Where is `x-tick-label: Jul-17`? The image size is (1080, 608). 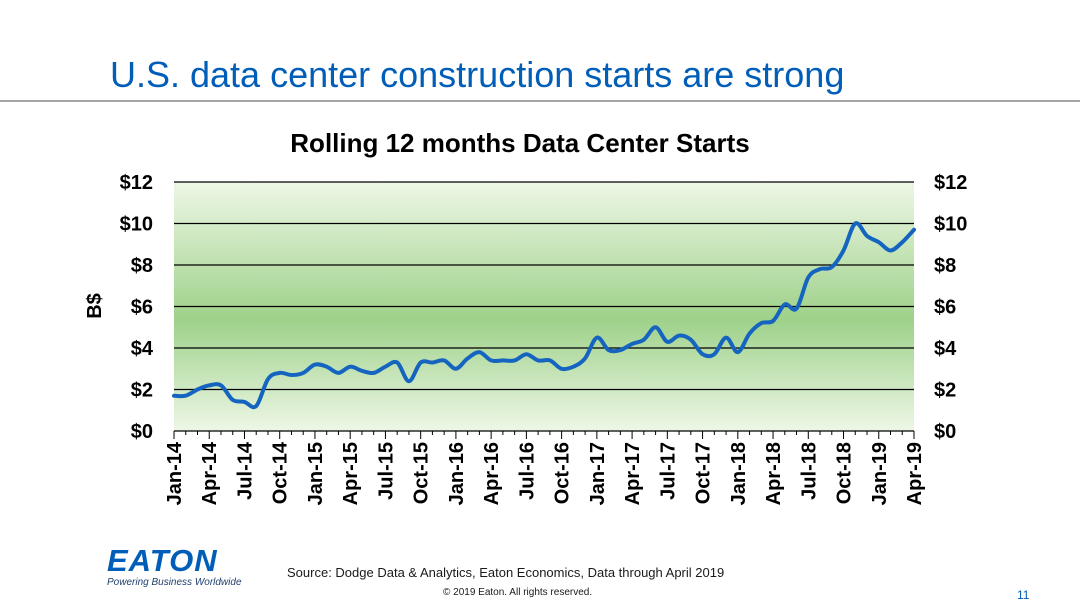 x-tick-label: Jul-17 is located at coordinates (668, 471).